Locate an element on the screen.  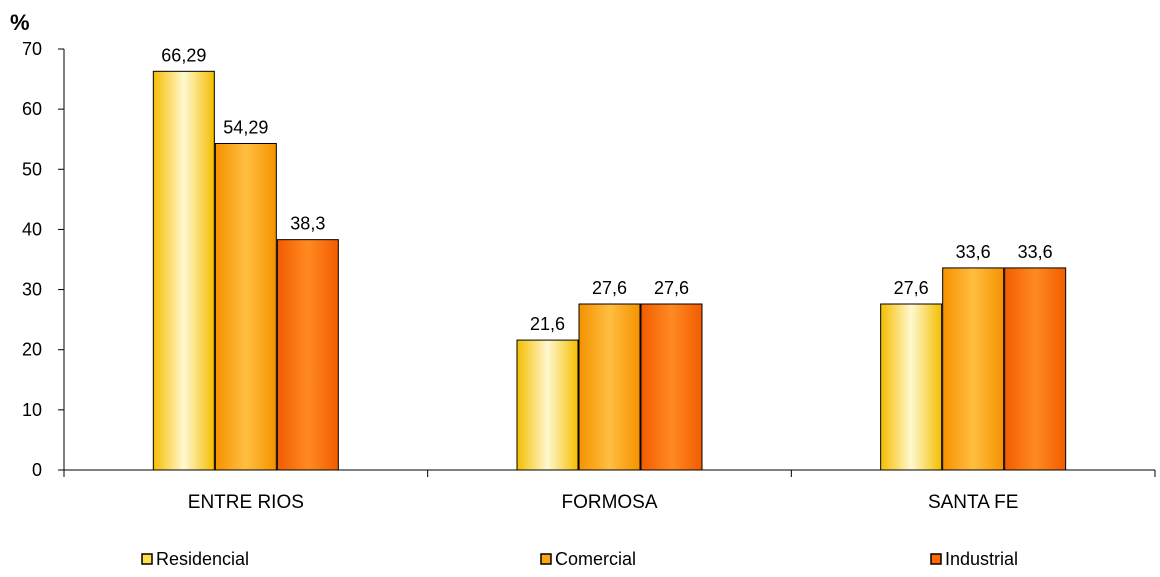
y-tick-label: 20 is located at coordinates (32, 350).